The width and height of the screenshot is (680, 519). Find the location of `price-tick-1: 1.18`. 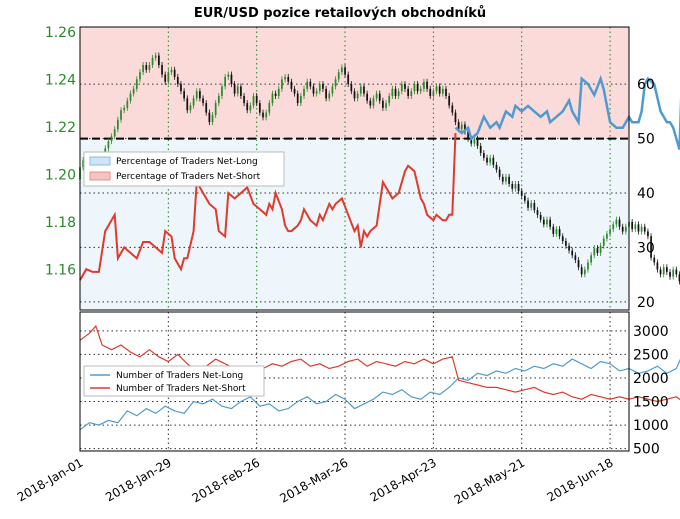

price-tick-1: 1.18 is located at coordinates (60, 223).